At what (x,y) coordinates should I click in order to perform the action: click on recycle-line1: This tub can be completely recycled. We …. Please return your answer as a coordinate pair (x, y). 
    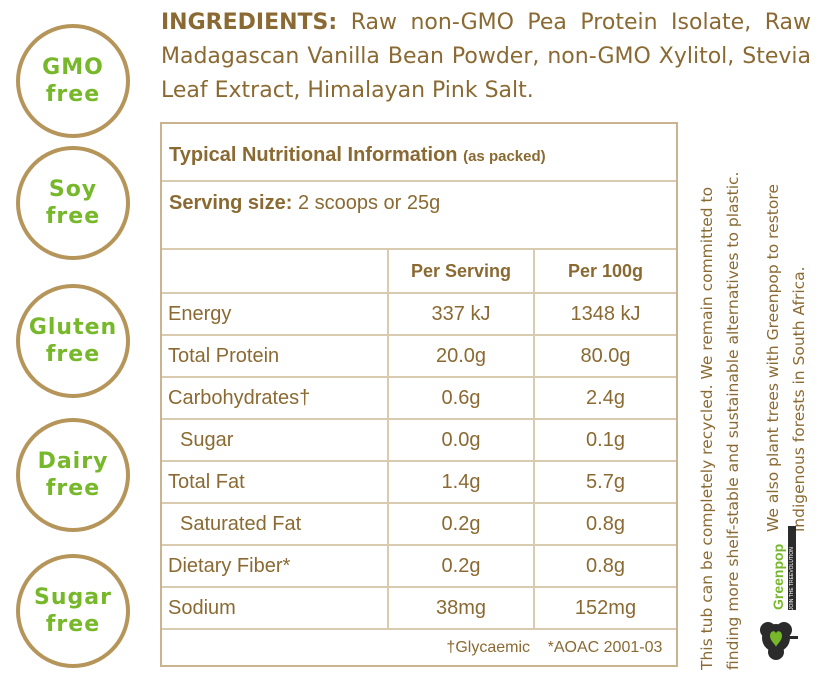
    Looking at the image, I should click on (707, 428).